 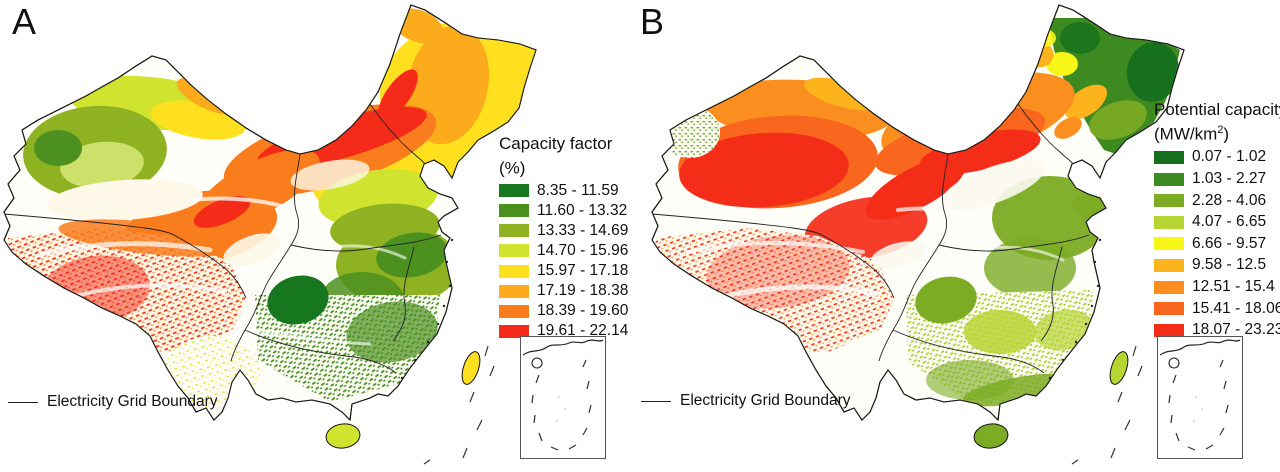 I want to click on legend-item: 0.07 - 1.02, so click(x=1217, y=158).